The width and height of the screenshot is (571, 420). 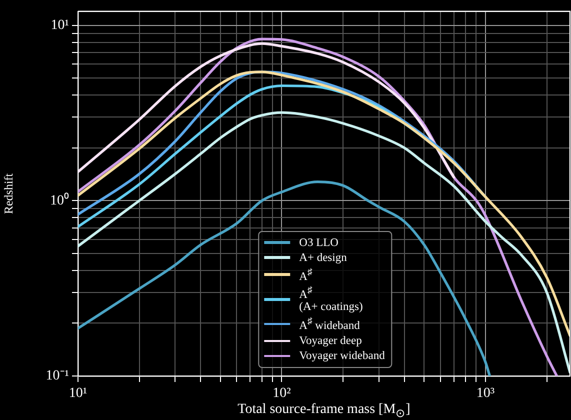 I want to click on y-tick-label: 10⁻¹, so click(x=57, y=376).